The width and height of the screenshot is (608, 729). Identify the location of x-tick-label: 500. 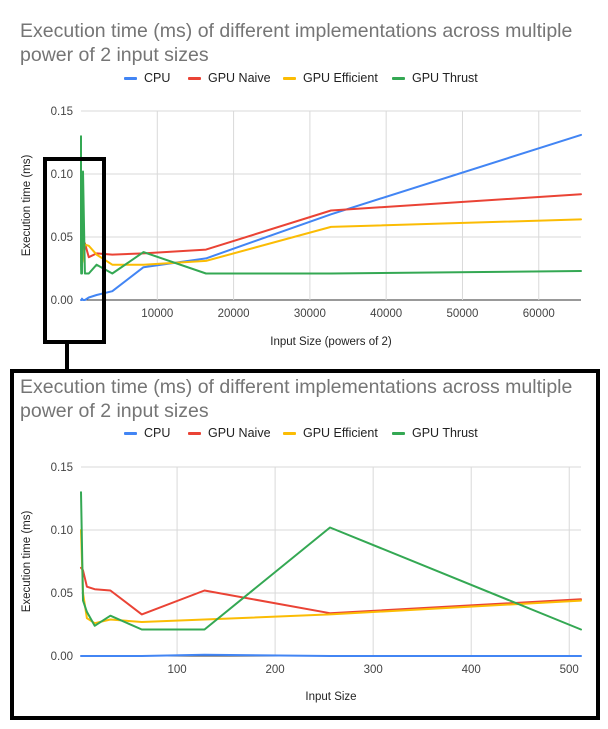
(569, 670).